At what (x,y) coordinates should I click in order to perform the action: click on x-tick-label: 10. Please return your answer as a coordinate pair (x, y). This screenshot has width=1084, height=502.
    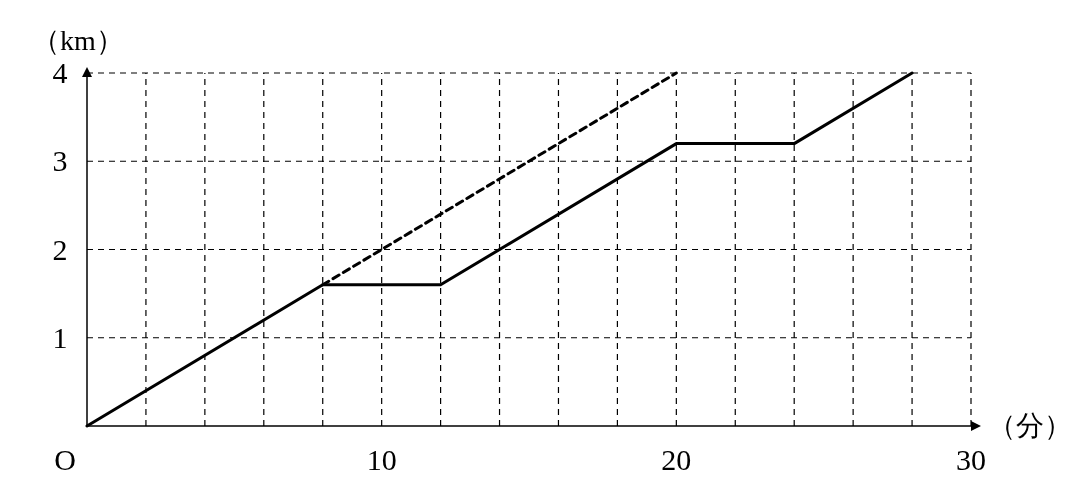
    Looking at the image, I should click on (381, 459).